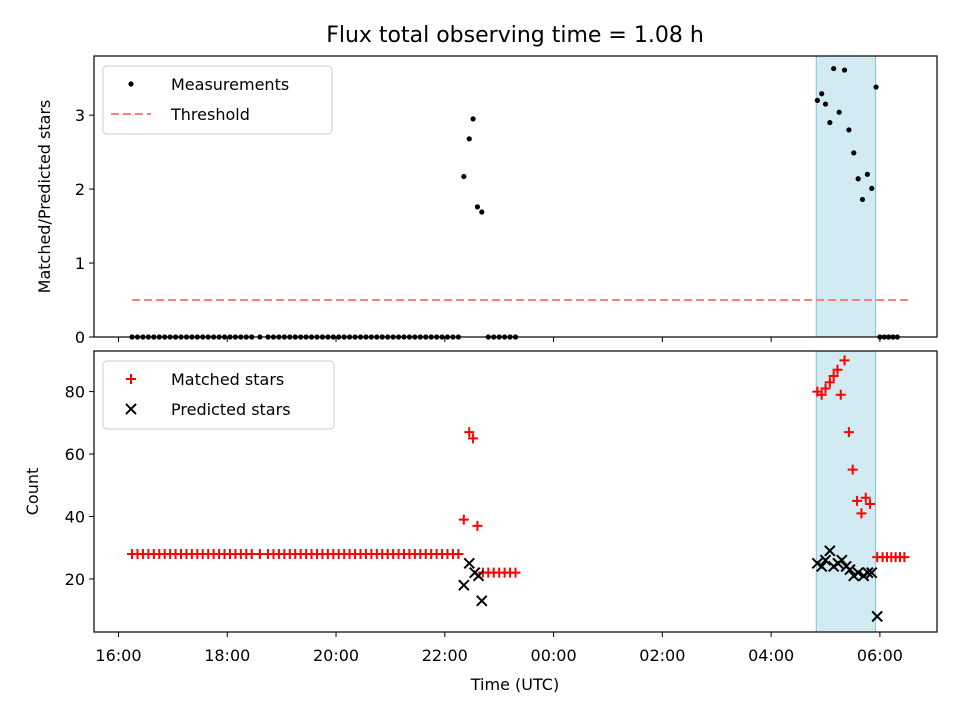  What do you see at coordinates (32, 492) in the screenshot?
I see `y-axis-label: Count` at bounding box center [32, 492].